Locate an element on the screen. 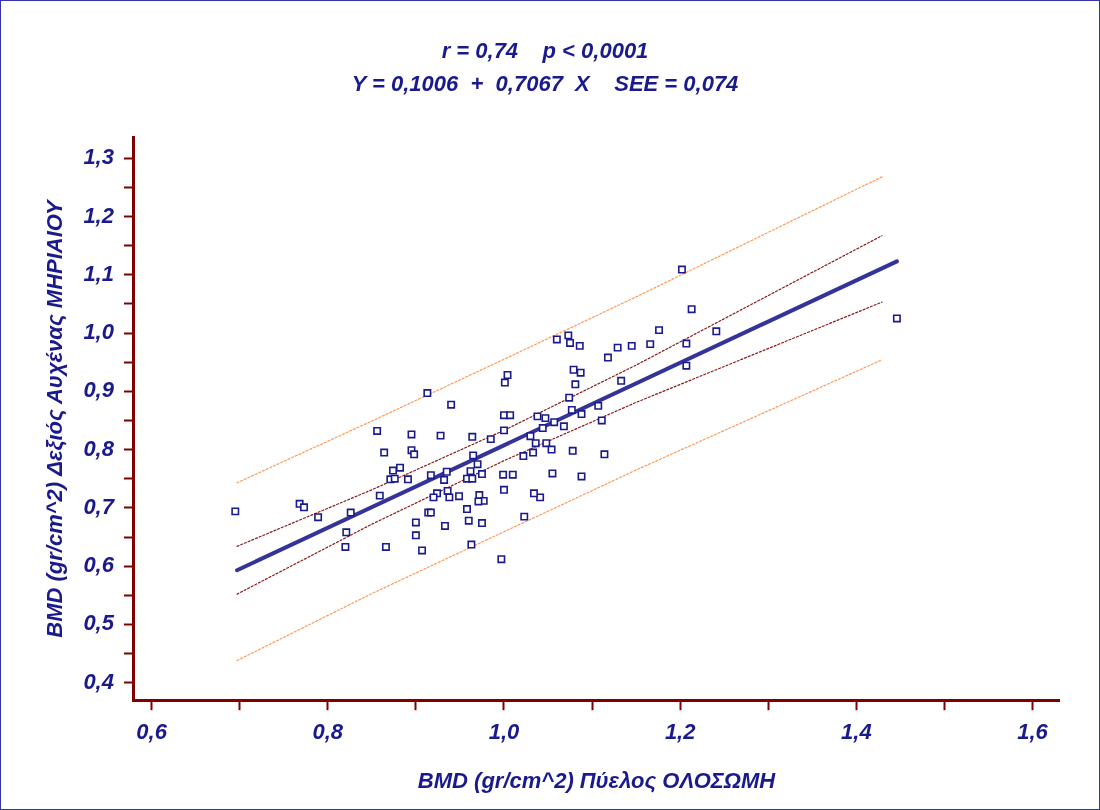 The image size is (1100, 810). y-axis-title: BMD (gr/cm^2) Δεξιός Αυχένας ΜΗΡΙΑΙΟΥ is located at coordinates (55, 417).